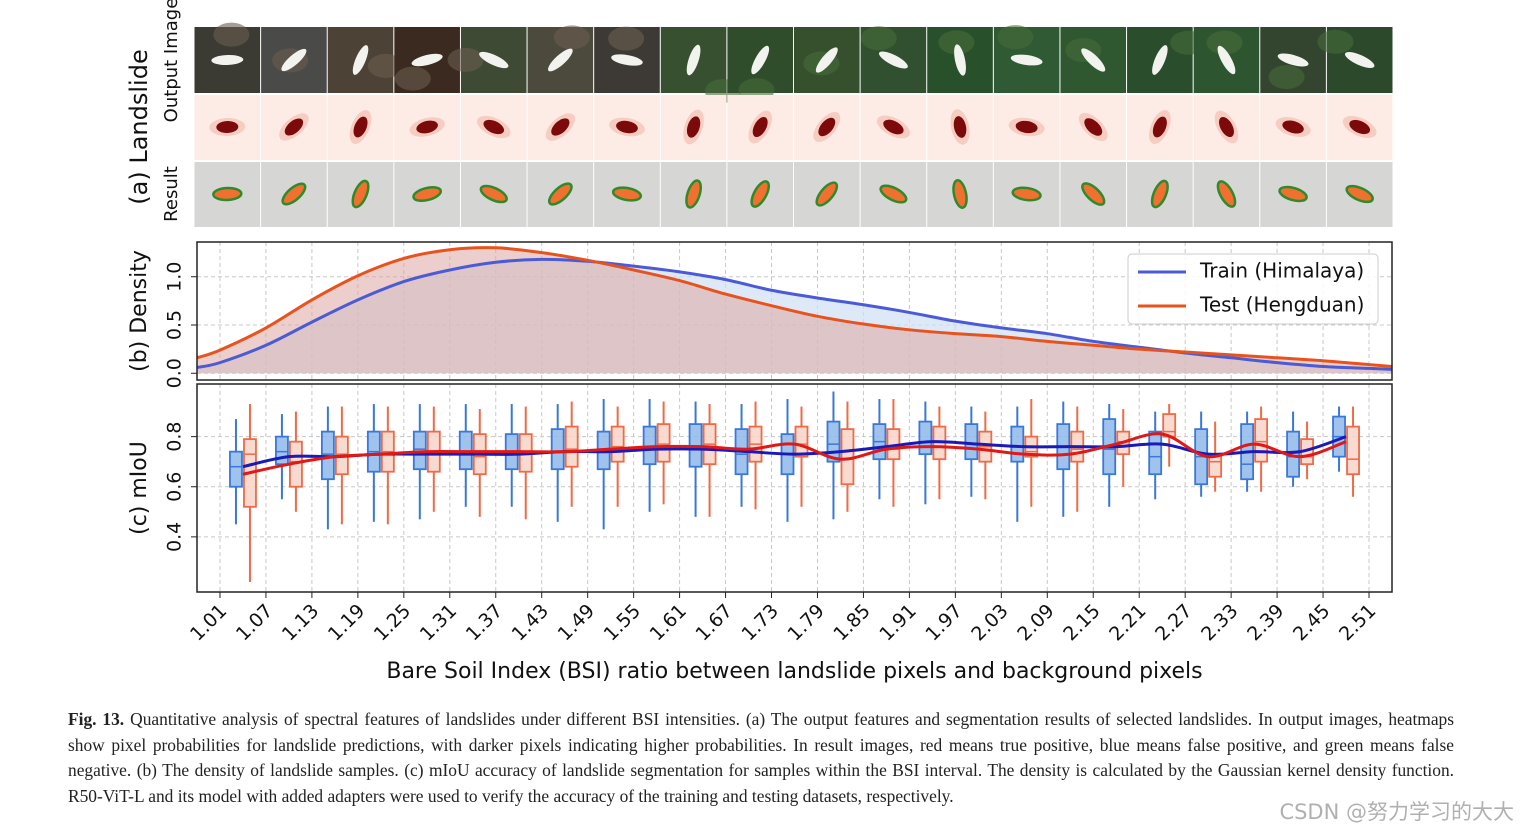 This screenshot has height=836, width=1520. I want to click on x-tick-label: 2.39, so click(1265, 622).